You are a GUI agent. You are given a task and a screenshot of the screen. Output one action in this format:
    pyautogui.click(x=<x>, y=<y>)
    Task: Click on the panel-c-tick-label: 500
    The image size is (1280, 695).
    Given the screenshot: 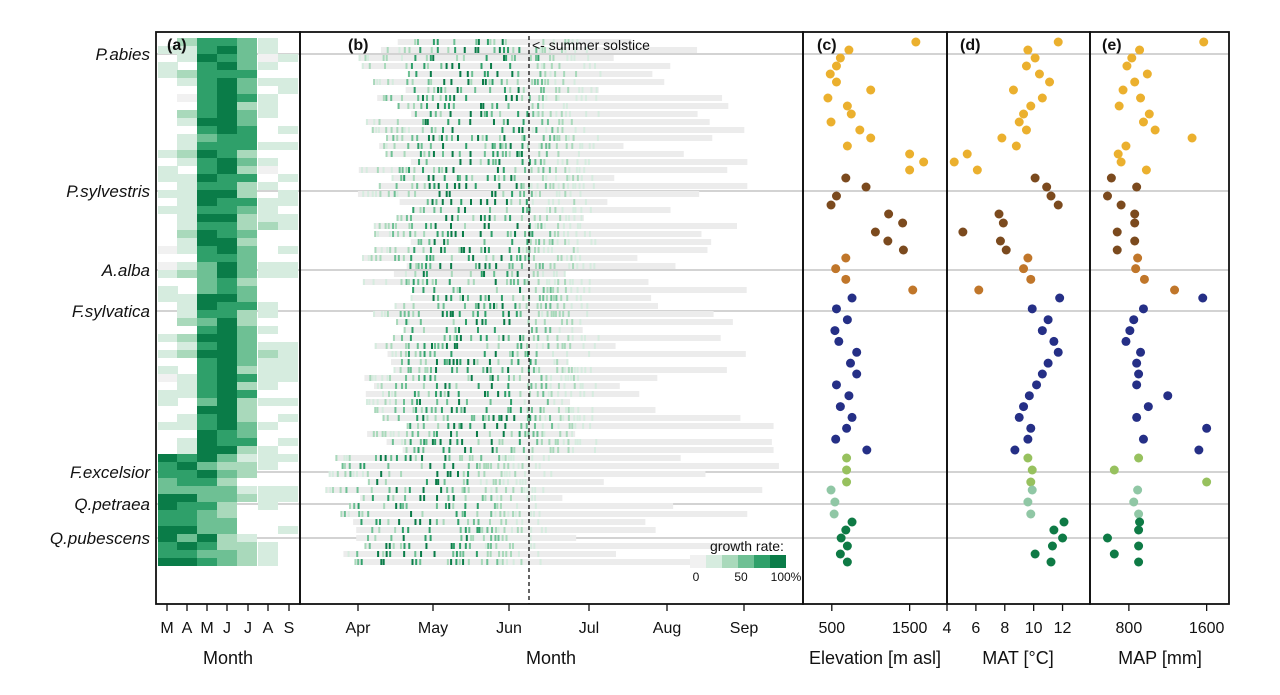 What is the action you would take?
    pyautogui.click(x=831, y=628)
    